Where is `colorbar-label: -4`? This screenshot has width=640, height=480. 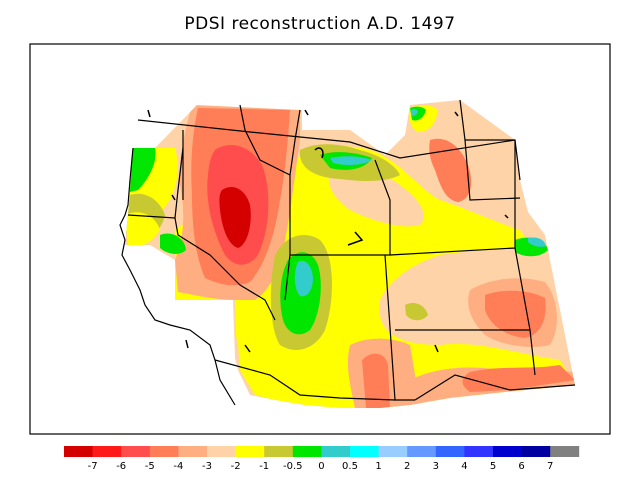 colorbar-label: -4 is located at coordinates (178, 466).